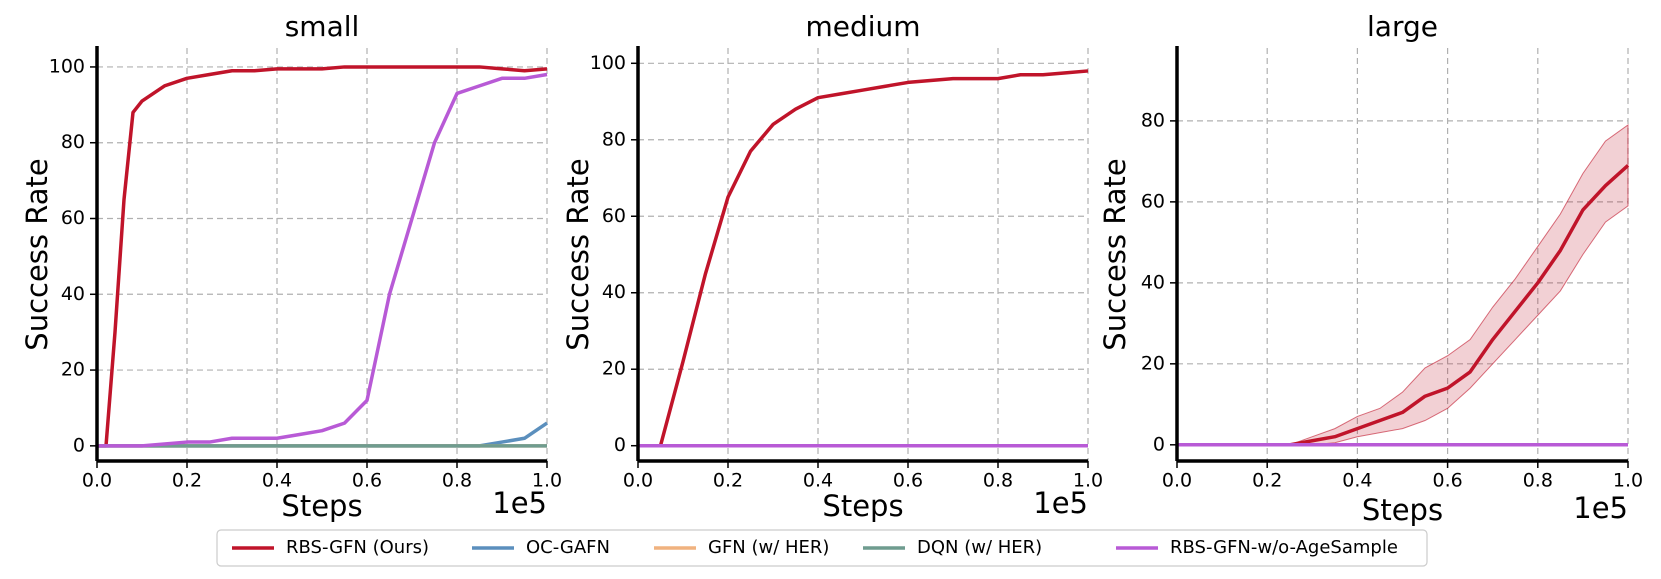 This screenshot has width=1661, height=579. I want to click on legend-label: RBS-GFN (Ours), so click(357, 547).